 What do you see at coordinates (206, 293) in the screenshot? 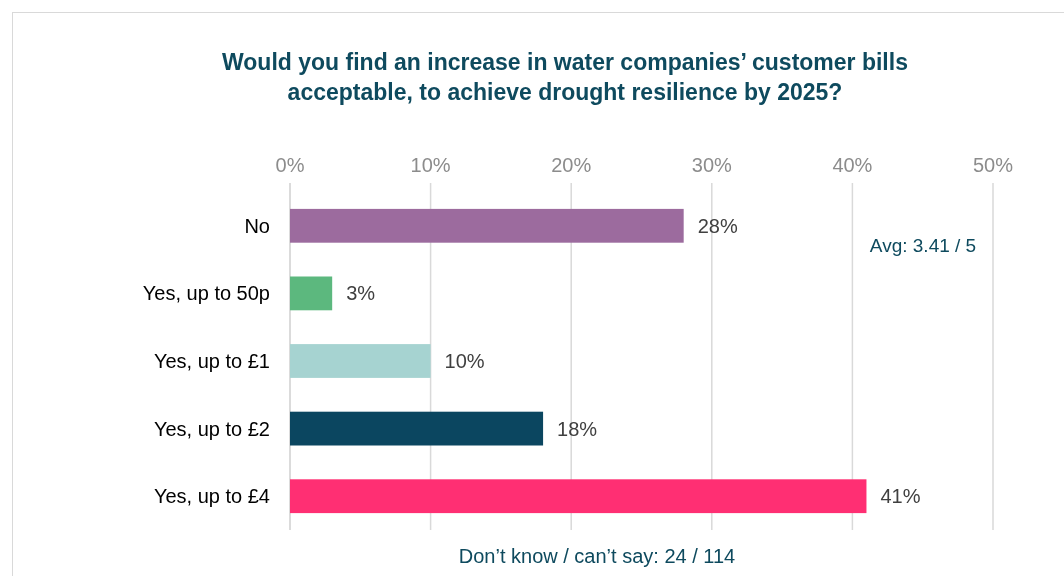
I see `y-tick-label: Yes, up to 50p` at bounding box center [206, 293].